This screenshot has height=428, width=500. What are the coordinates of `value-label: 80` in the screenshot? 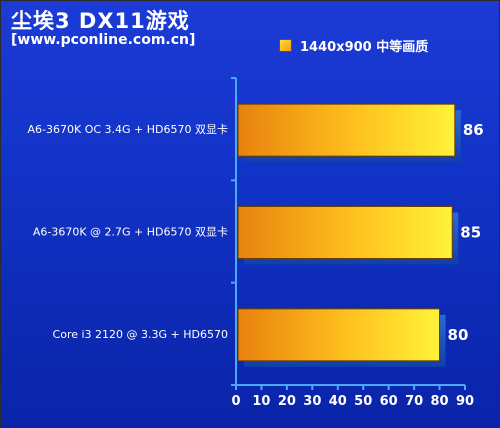 It's located at (458, 335).